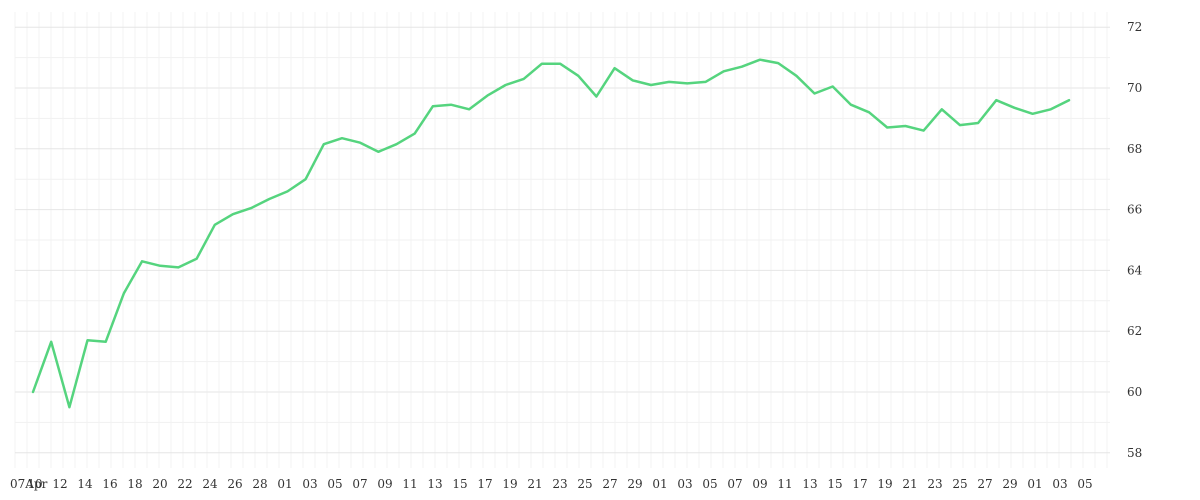 The width and height of the screenshot is (1200, 500). What do you see at coordinates (1134, 331) in the screenshot?
I see `y-tick-label: 62` at bounding box center [1134, 331].